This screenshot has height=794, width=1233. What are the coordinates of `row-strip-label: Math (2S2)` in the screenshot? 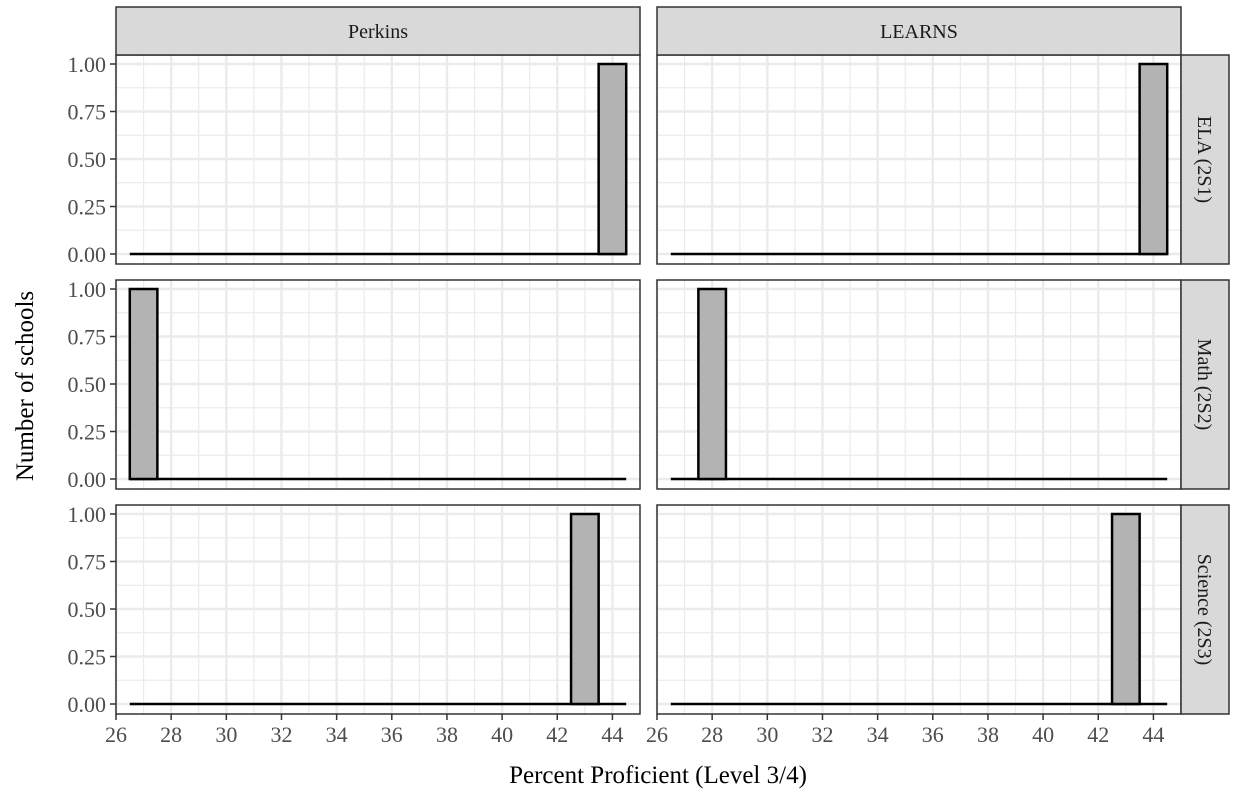 It's located at (1204, 385).